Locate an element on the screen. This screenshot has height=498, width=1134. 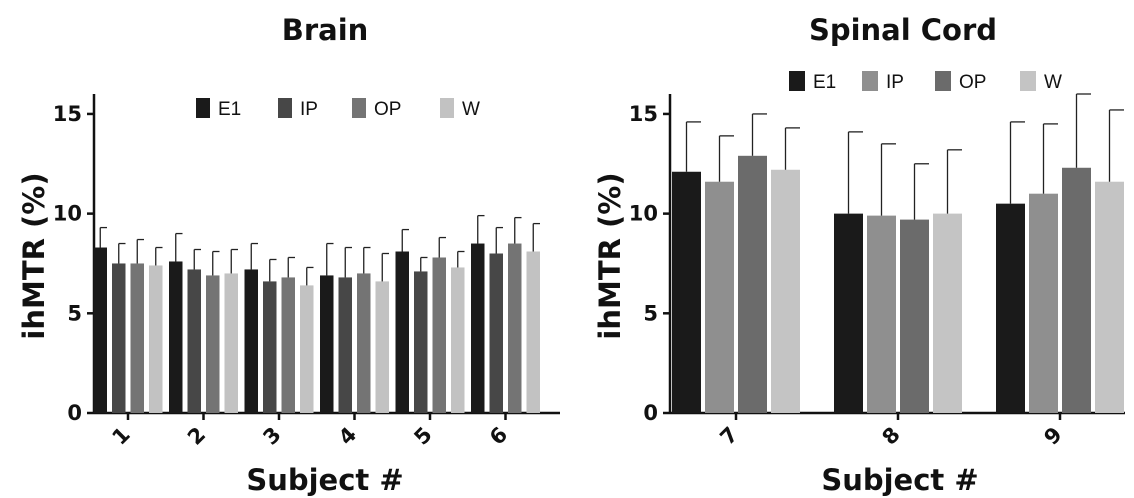
brain-x-tick-label: 2 is located at coordinates (196, 435).